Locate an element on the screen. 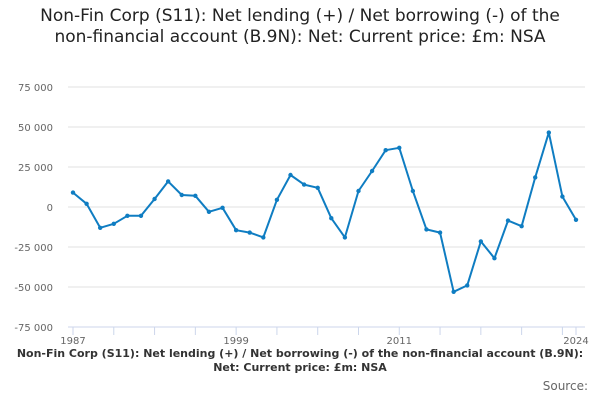 The image size is (600, 400). y-tick-label: -75 000 is located at coordinates (33, 328).